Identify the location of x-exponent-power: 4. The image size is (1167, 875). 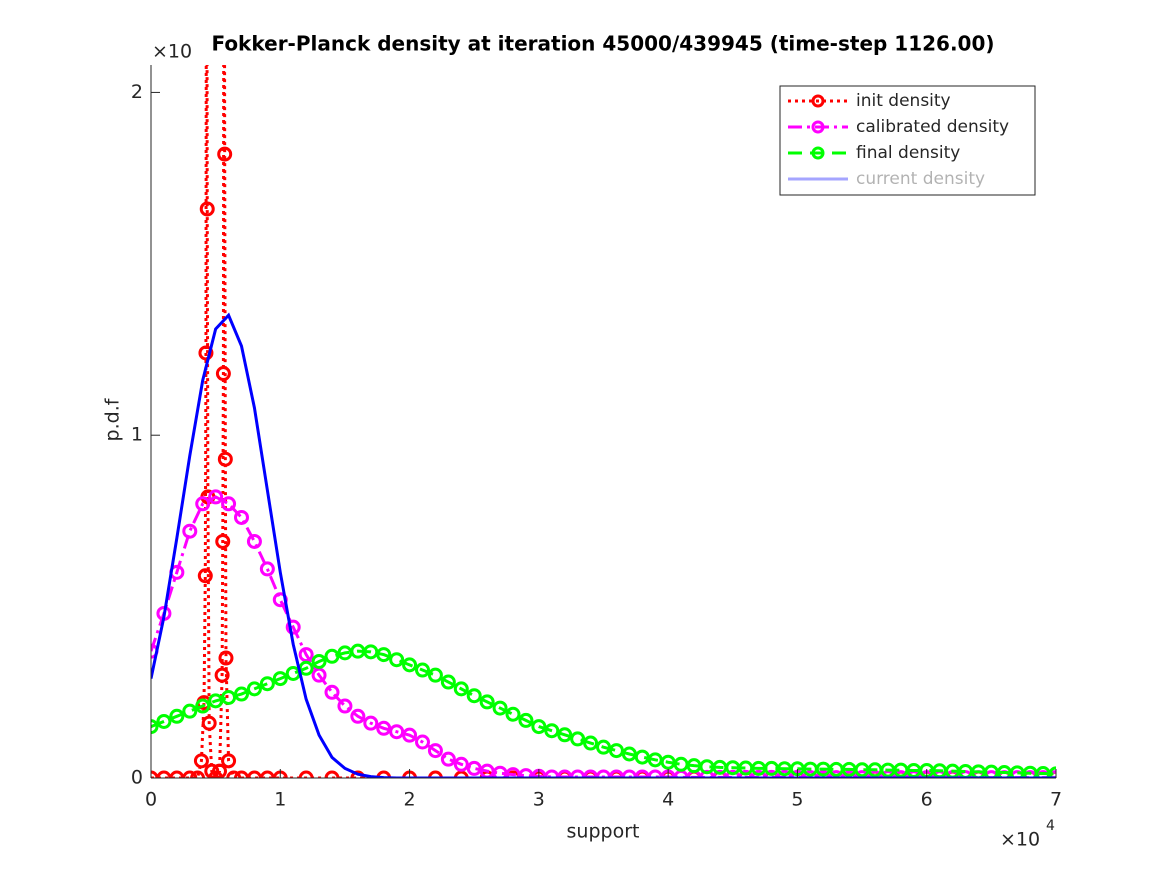
(1050, 826).